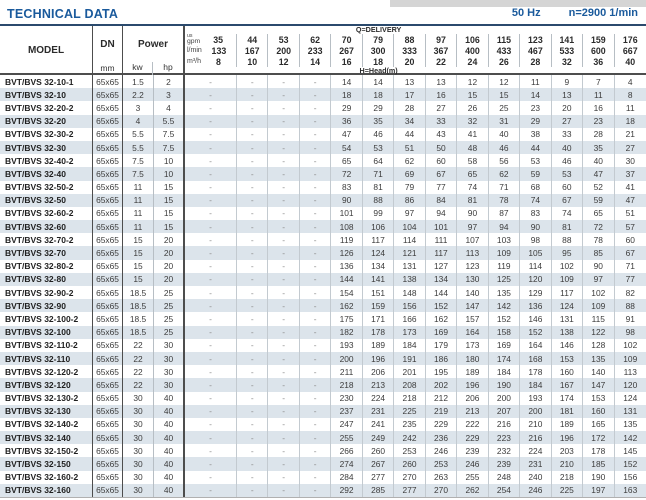 This screenshot has width=646, height=500. What do you see at coordinates (379, 411) in the screenshot?
I see `head-value-cell: 231` at bounding box center [379, 411].